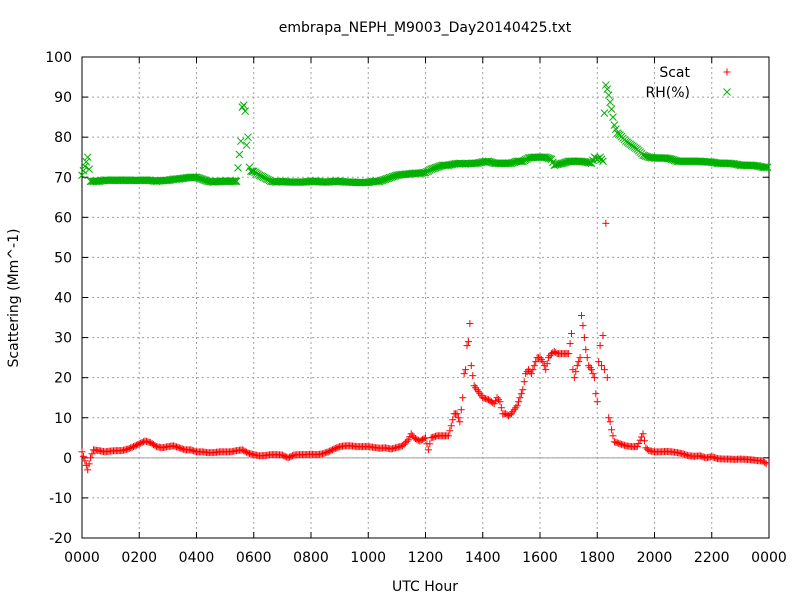  What do you see at coordinates (727, 92) in the screenshot?
I see `legend-marker-glyph` at bounding box center [727, 92].